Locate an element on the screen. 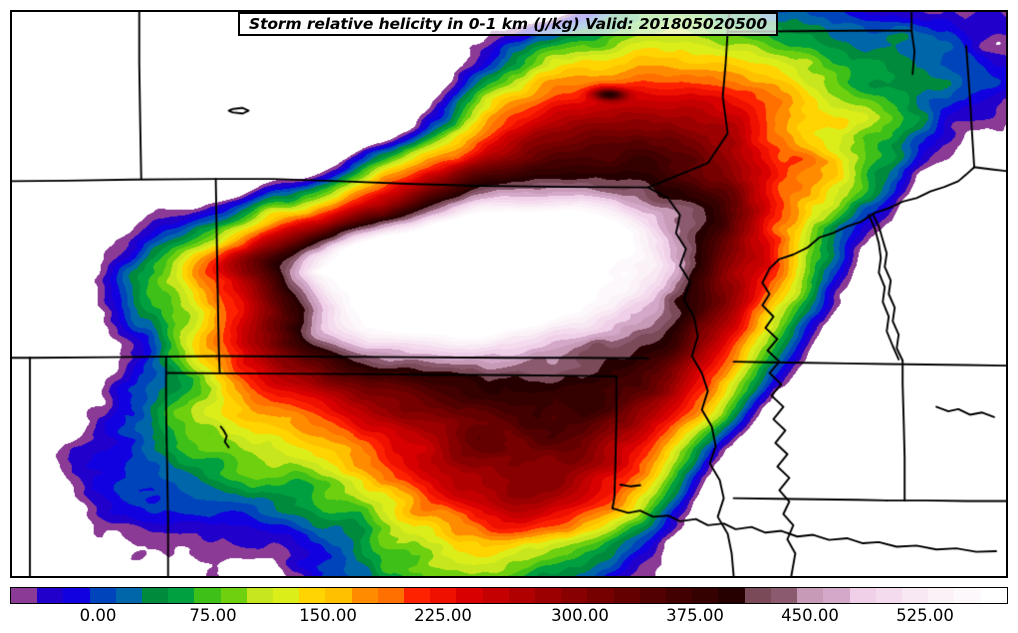  colorbar-tick-label: 300.00 is located at coordinates (580, 615).